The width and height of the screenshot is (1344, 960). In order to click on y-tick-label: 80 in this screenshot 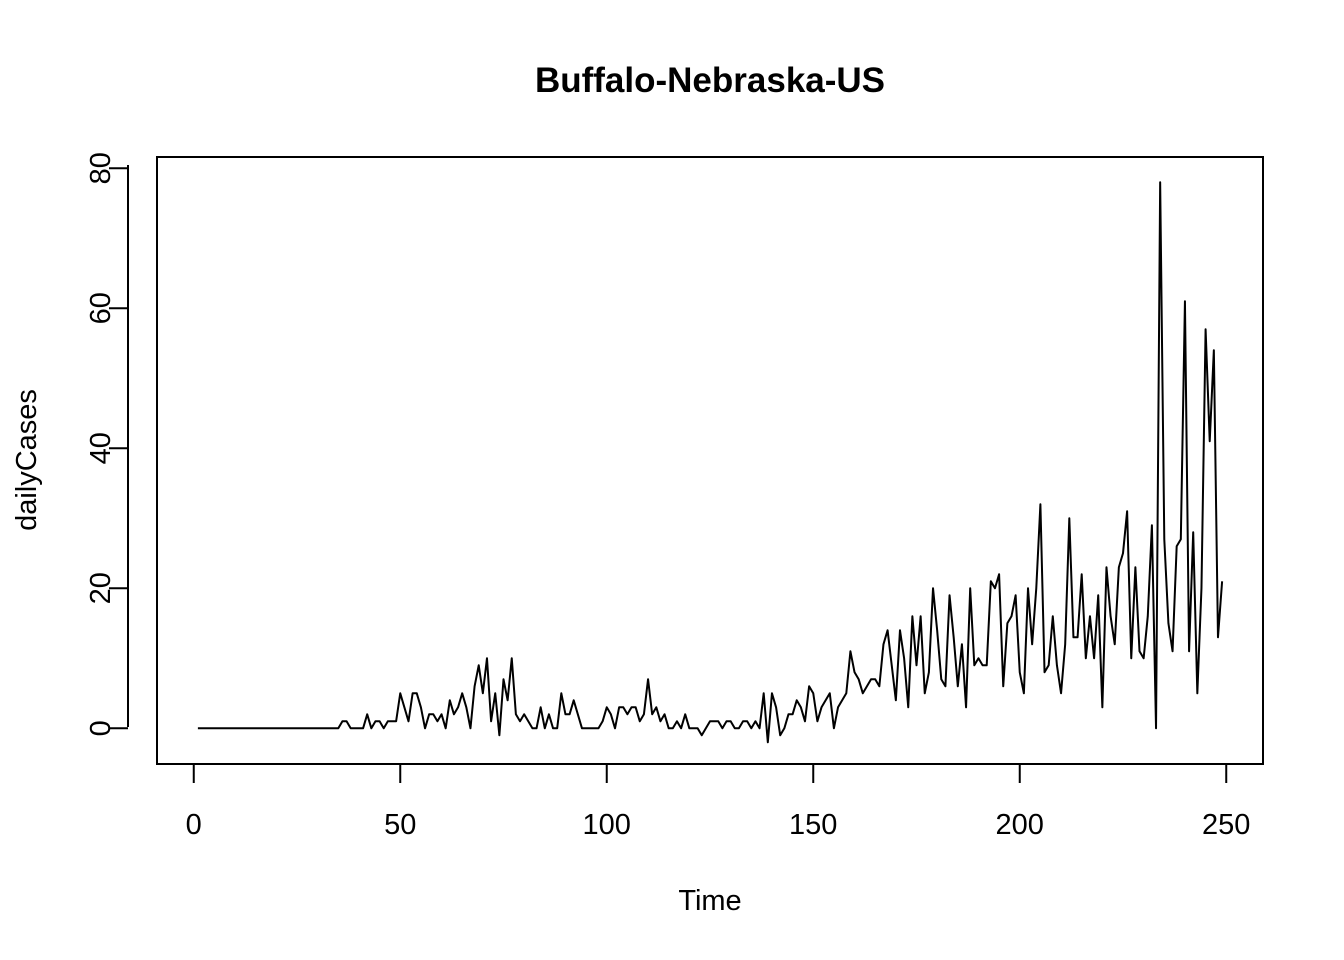, I will do `click(101, 168)`.